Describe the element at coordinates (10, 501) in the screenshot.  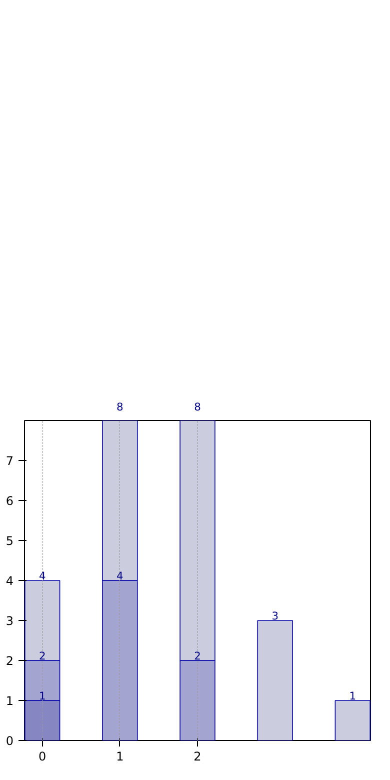
I see `y-tick-label: 6` at that location.